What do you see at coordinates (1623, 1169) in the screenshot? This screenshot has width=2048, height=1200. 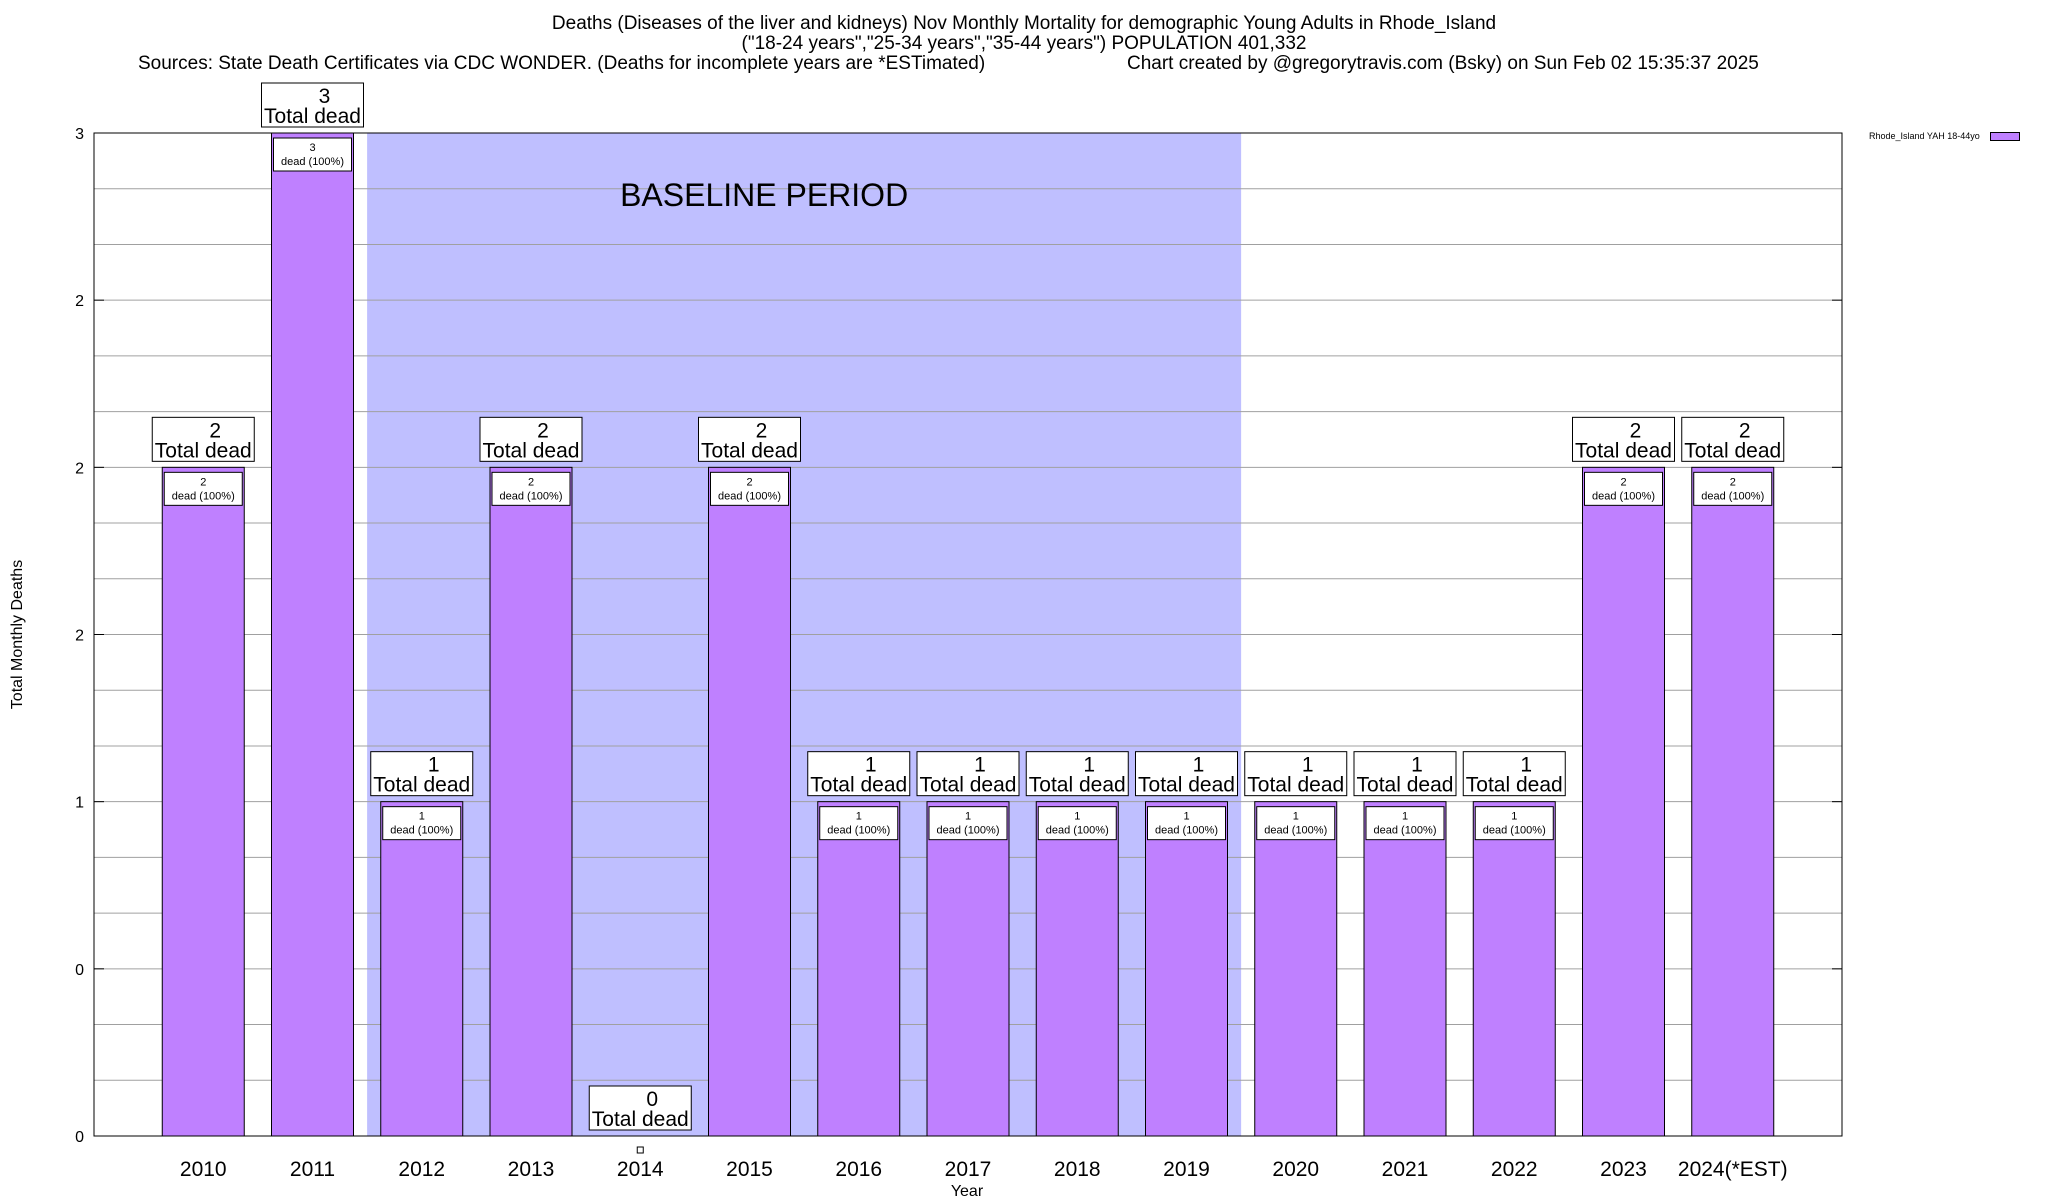 I see `x-tick-label: 2023` at bounding box center [1623, 1169].